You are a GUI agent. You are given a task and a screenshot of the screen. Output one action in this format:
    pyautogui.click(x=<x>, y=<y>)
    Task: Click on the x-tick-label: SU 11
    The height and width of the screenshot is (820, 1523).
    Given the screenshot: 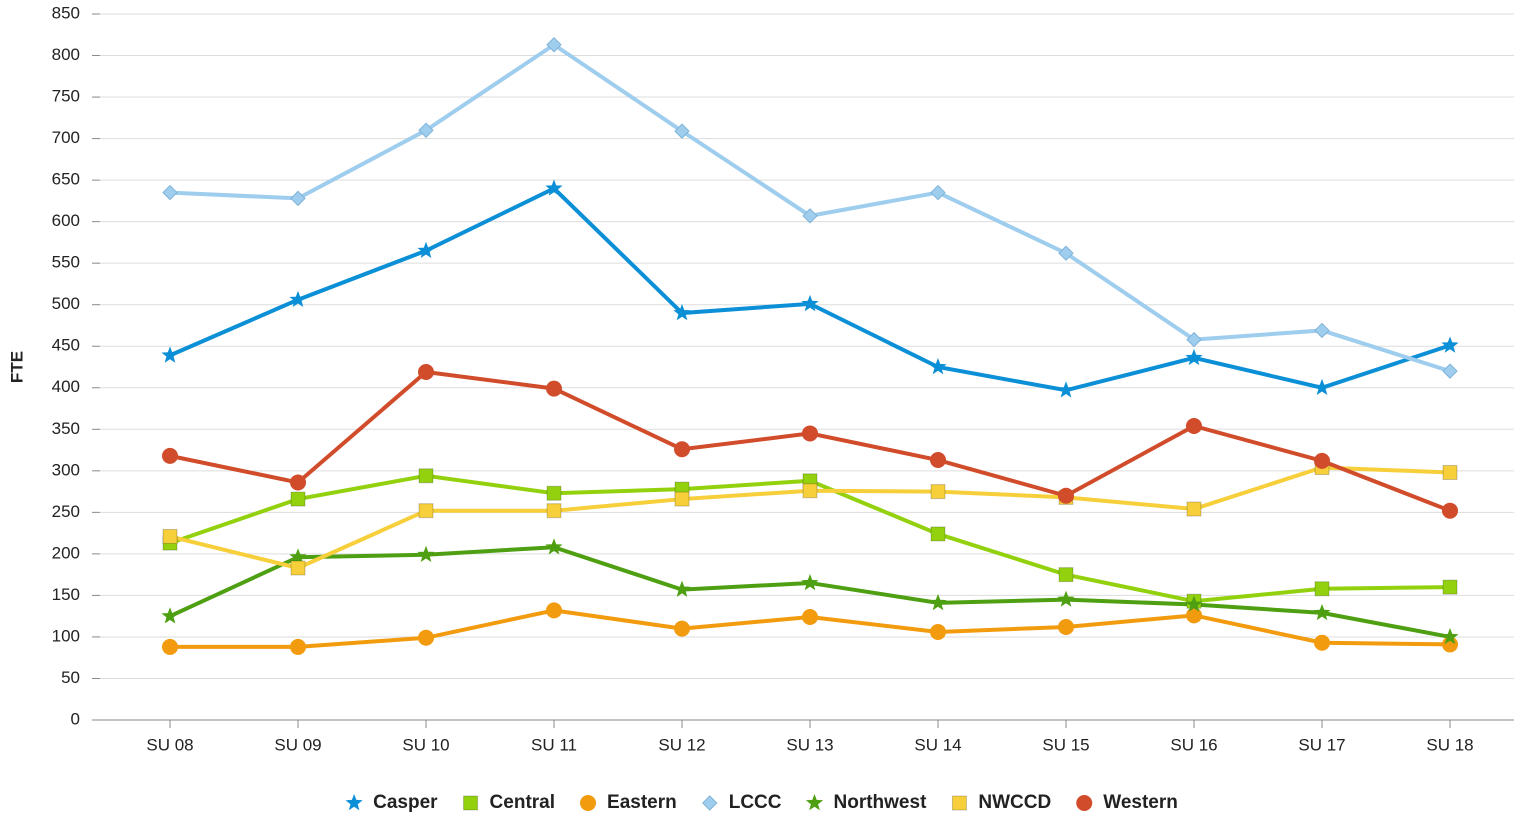 What is the action you would take?
    pyautogui.click(x=554, y=744)
    